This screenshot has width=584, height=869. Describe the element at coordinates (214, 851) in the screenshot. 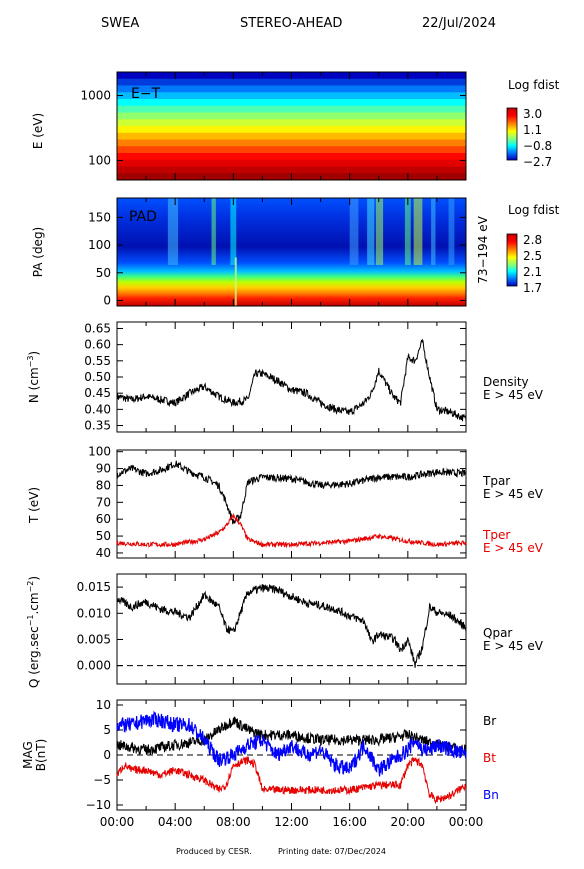

I see `produced-by: Produced by CESR.` at that location.